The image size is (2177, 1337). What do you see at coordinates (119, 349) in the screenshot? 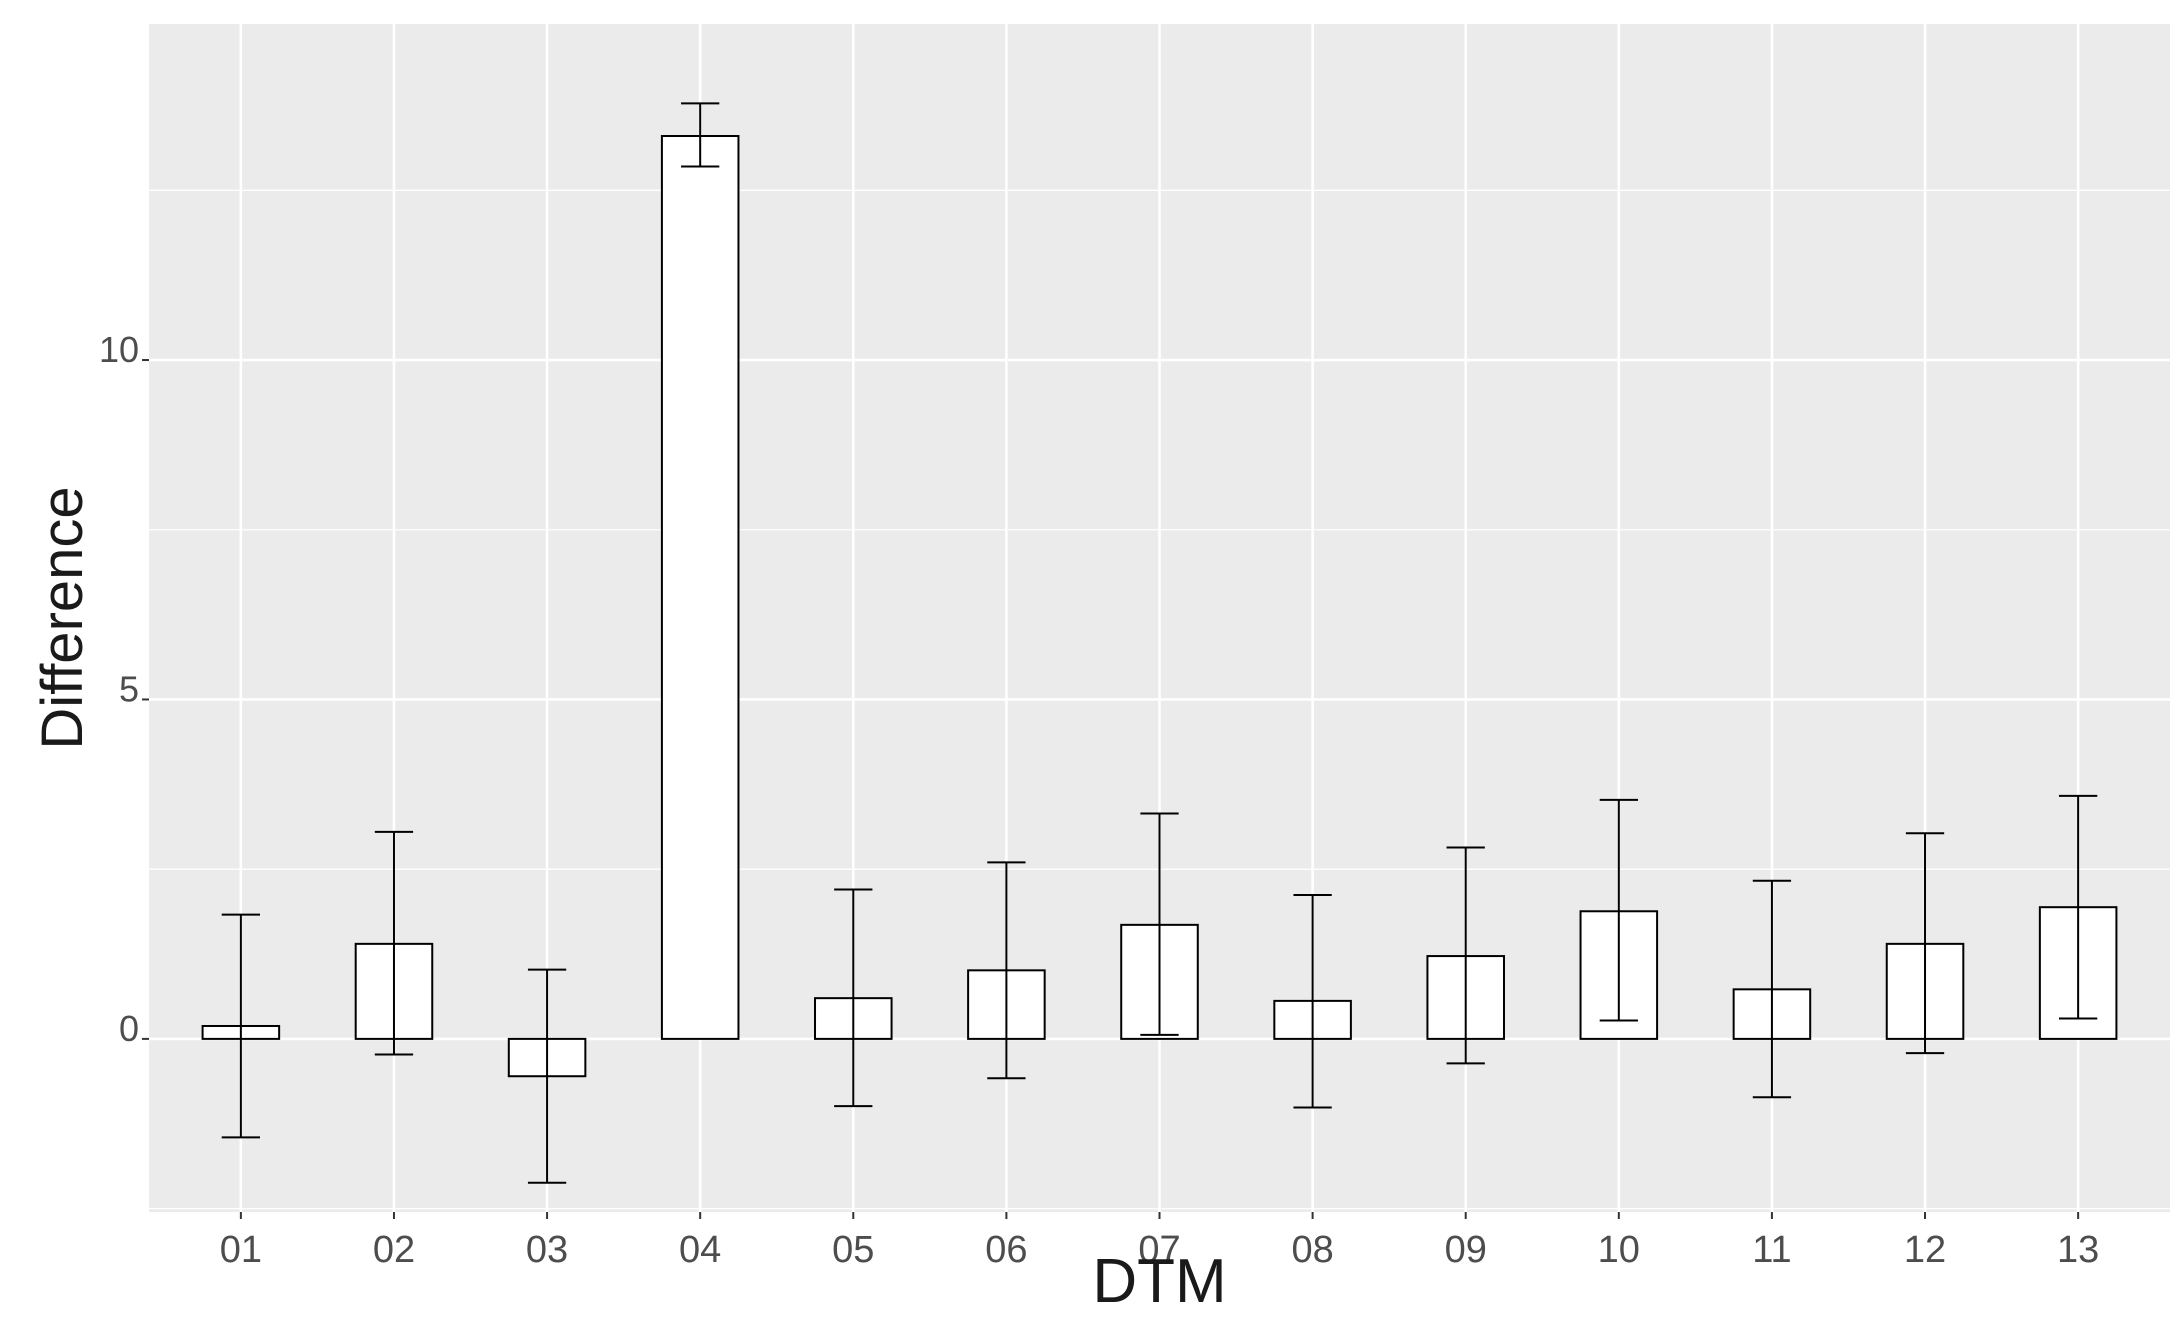
I see `y-tick-label: 10` at bounding box center [119, 349].